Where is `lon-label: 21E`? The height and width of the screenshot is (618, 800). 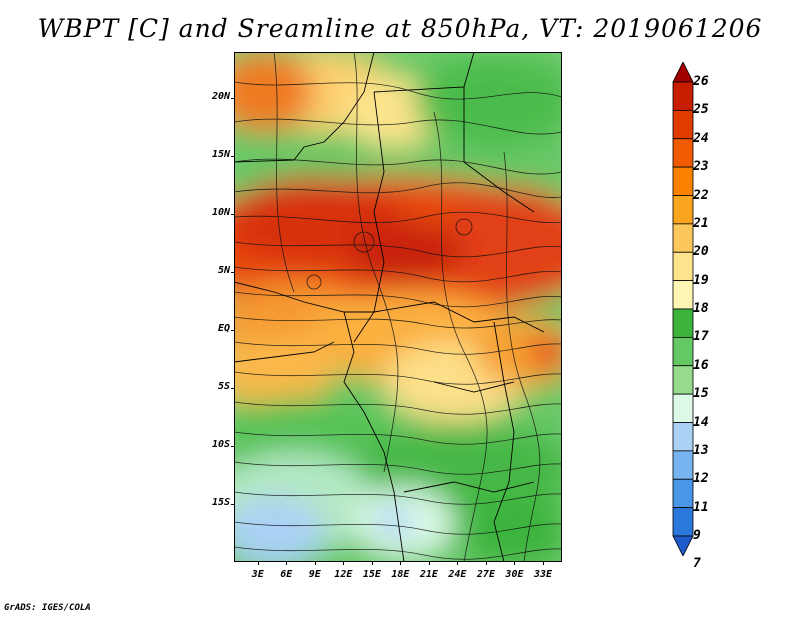 lon-label: 21E is located at coordinates (428, 574).